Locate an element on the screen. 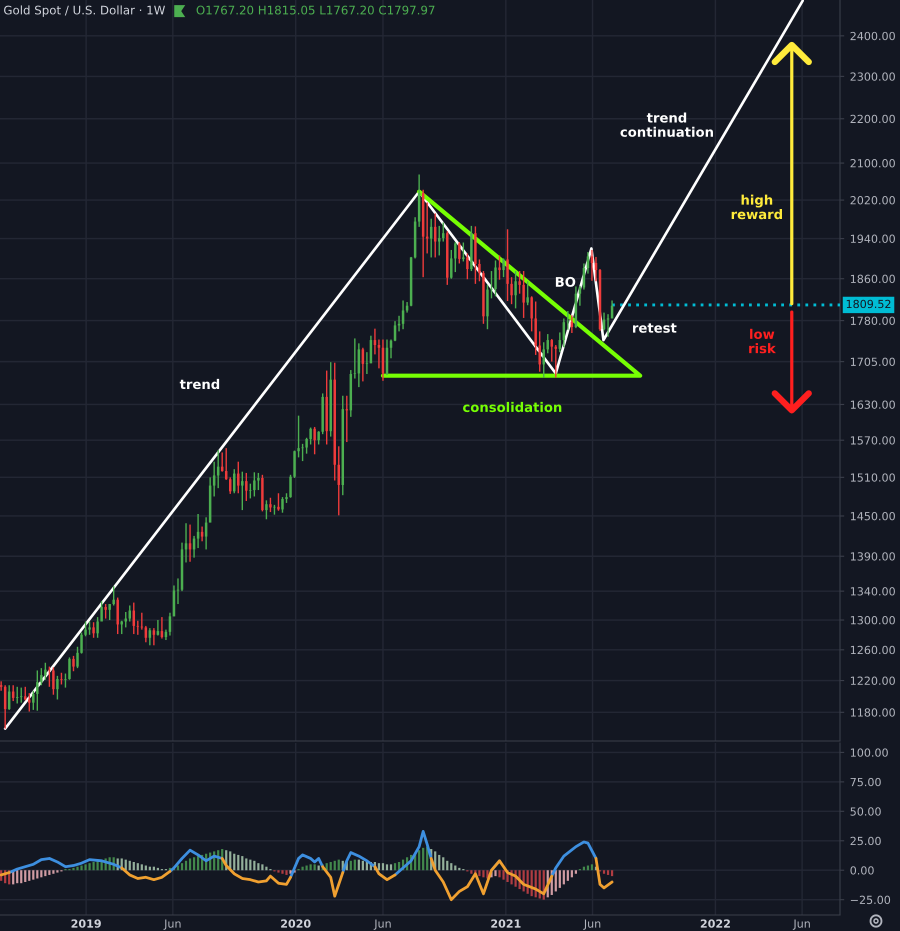 The height and width of the screenshot is (931, 900). annotation: consolidation is located at coordinates (512, 407).